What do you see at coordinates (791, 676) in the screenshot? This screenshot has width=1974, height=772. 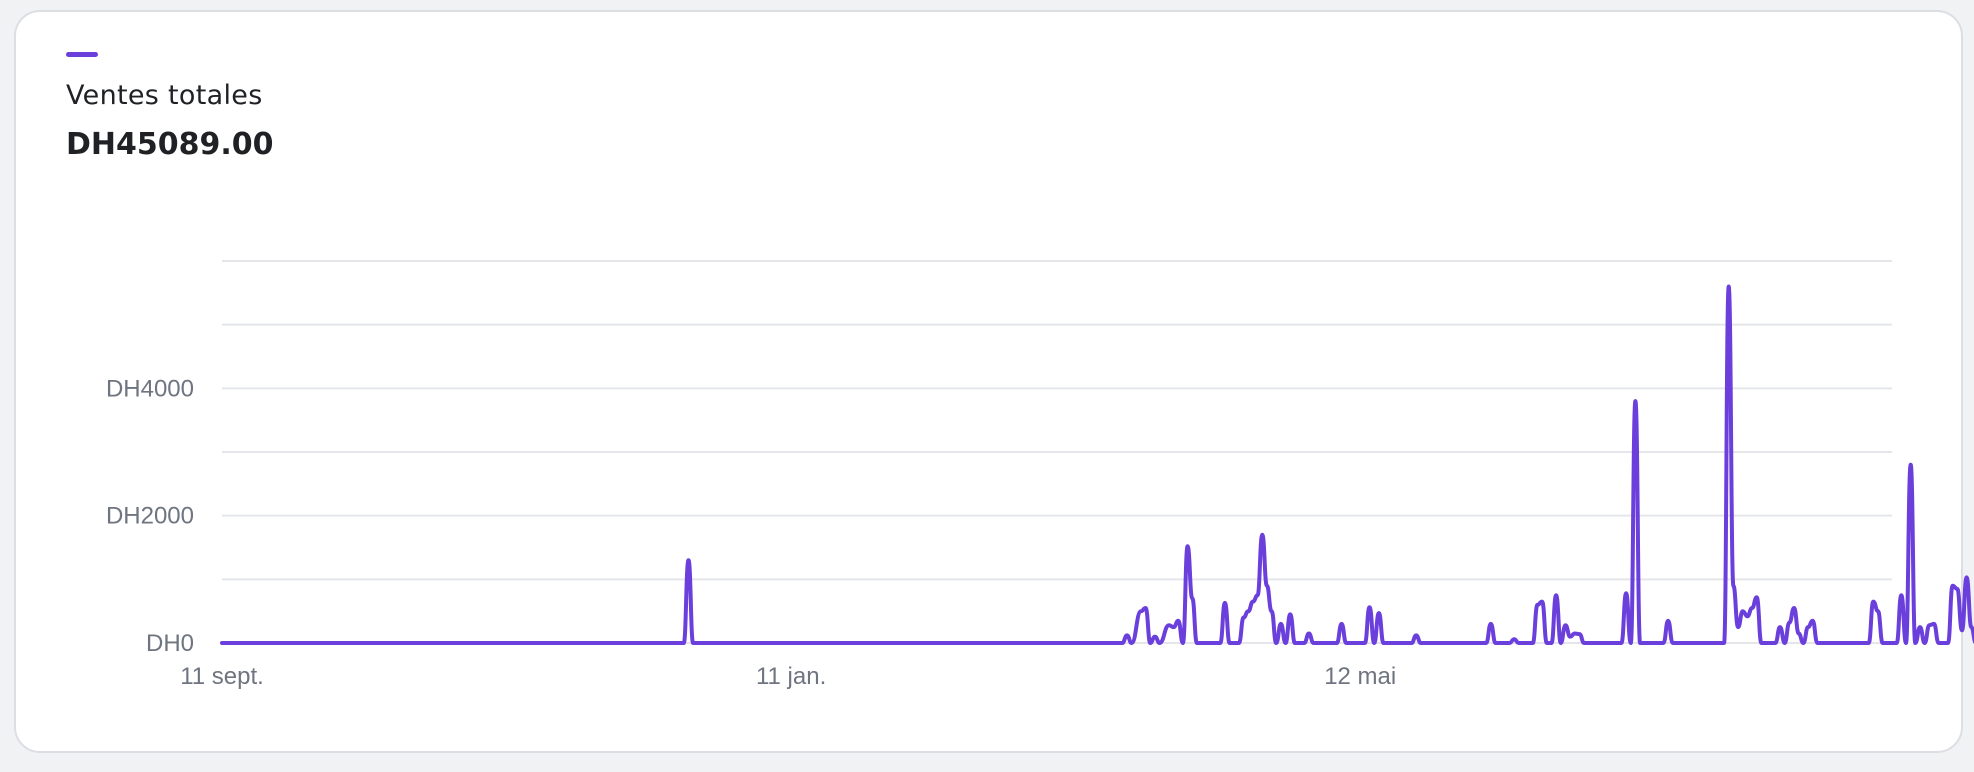 I see `x-tick-label: 11 jan.` at bounding box center [791, 676].